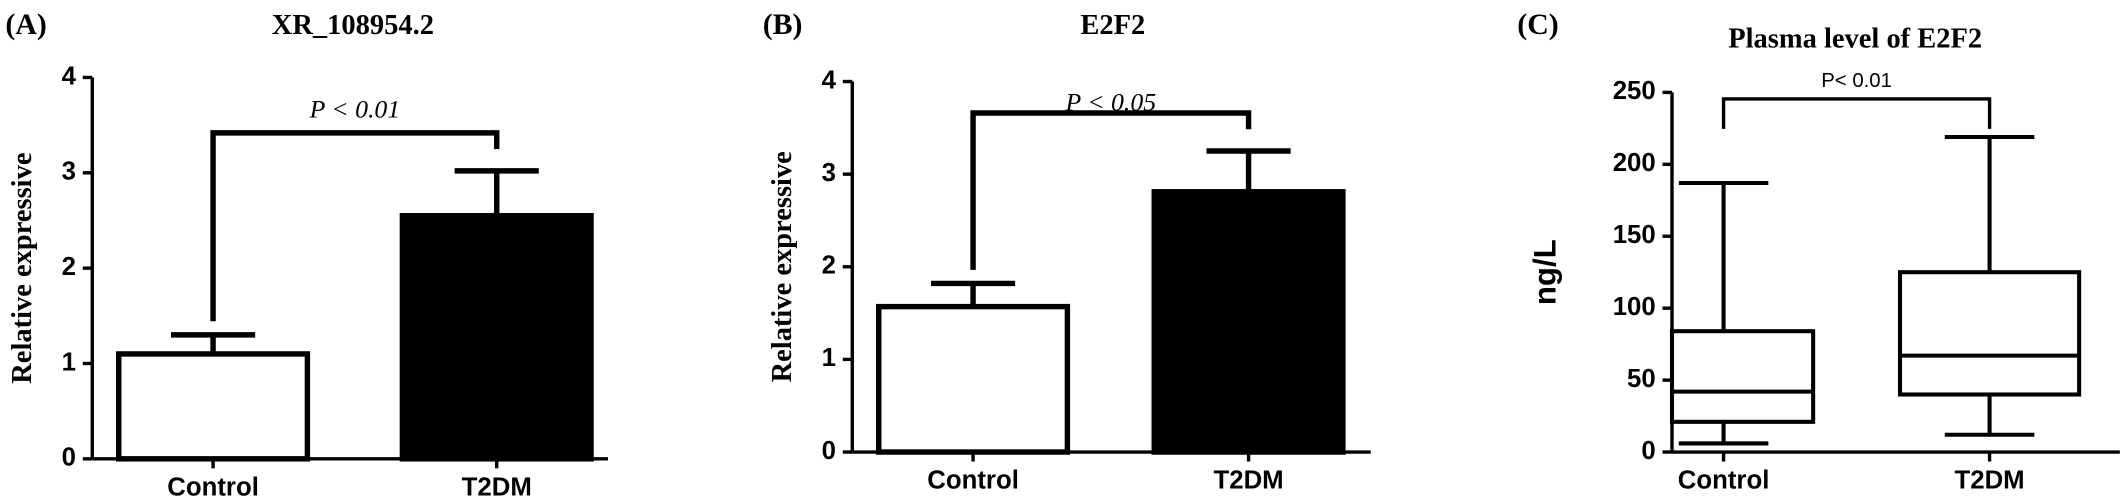 This screenshot has width=2128, height=501. What do you see at coordinates (783, 24) in the screenshot?
I see `panel-label: (B)` at bounding box center [783, 24].